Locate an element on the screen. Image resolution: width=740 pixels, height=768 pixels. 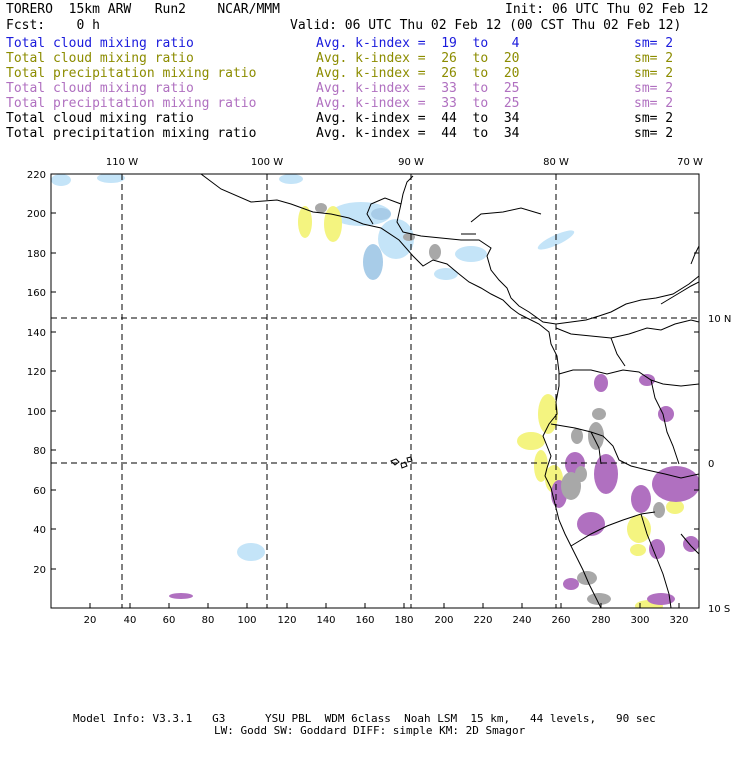
coastline-central-america is located at coordinates (364, 246).